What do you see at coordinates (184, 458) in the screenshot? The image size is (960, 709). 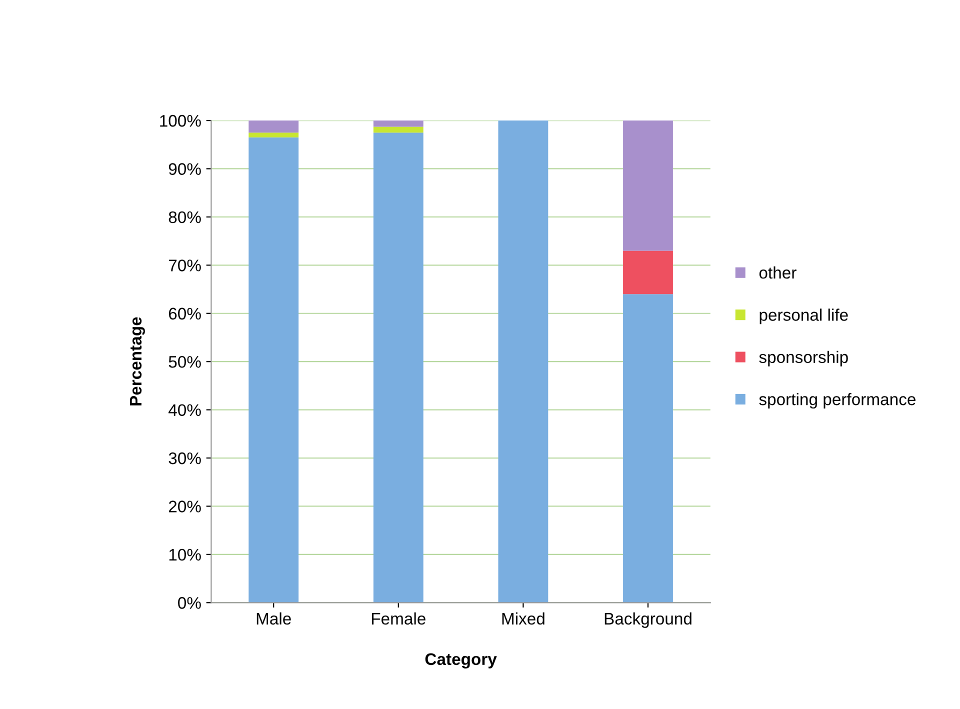 I see `y-tick-label: 30%` at bounding box center [184, 458].